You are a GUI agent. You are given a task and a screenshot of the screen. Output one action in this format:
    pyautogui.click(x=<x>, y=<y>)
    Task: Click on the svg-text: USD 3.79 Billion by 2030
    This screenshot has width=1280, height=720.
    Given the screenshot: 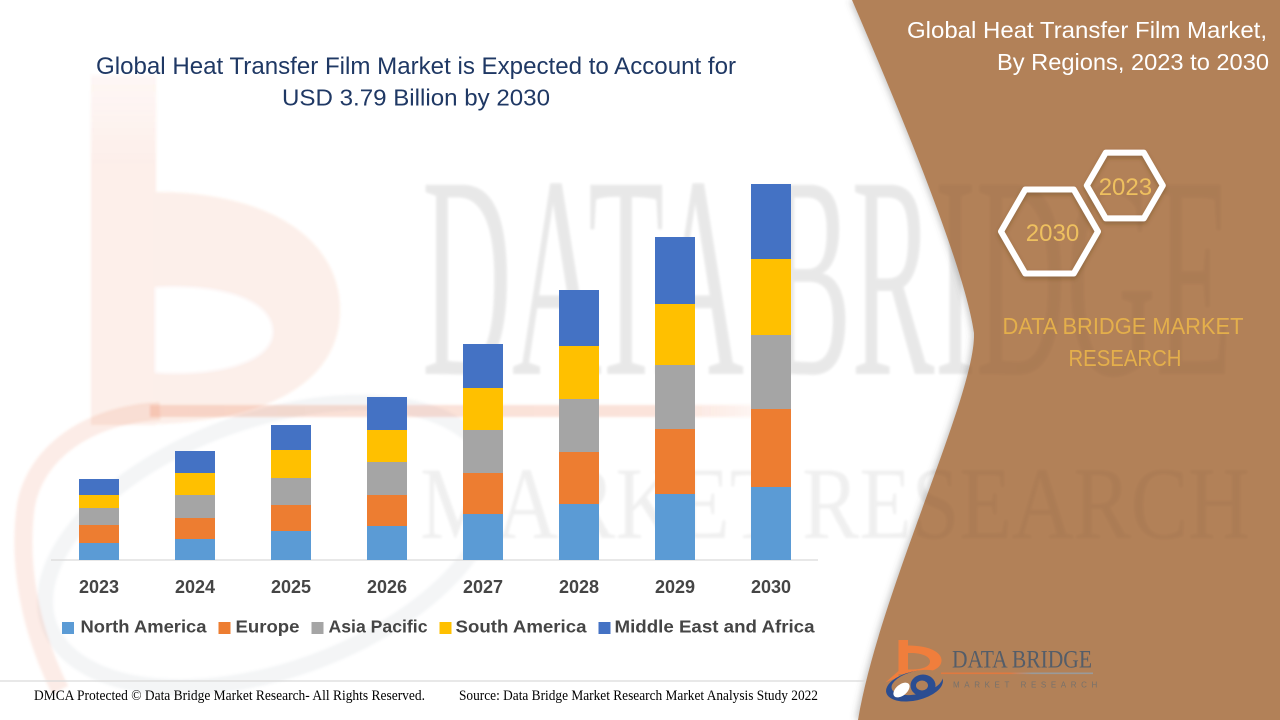 What is the action you would take?
    pyautogui.click(x=416, y=98)
    